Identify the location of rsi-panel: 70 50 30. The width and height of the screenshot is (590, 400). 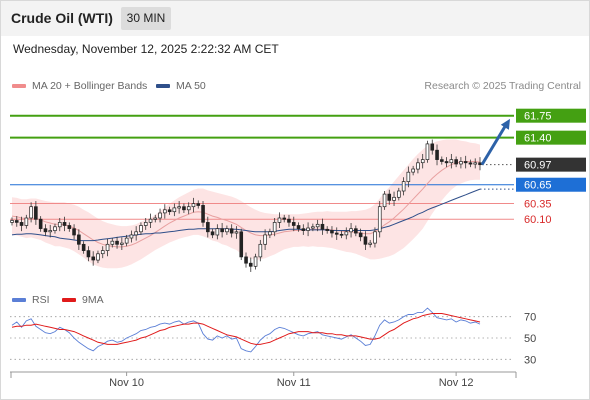
(273, 339).